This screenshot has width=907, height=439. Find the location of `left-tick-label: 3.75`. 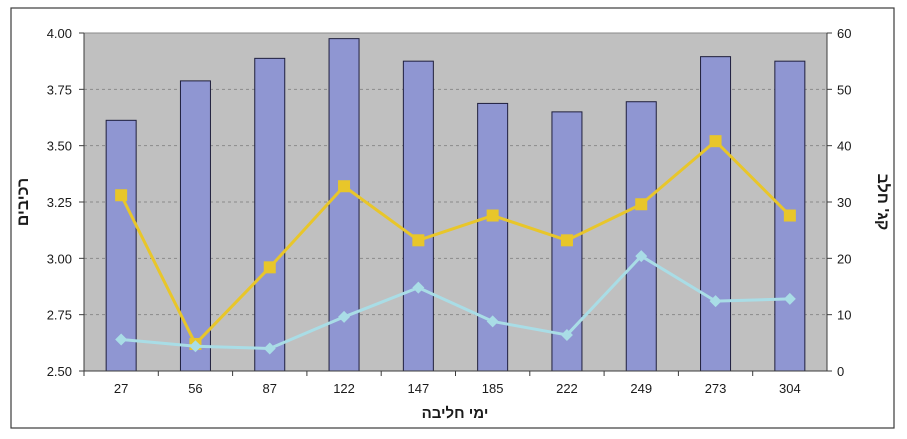

left-tick-label: 3.75 is located at coordinates (59, 89).